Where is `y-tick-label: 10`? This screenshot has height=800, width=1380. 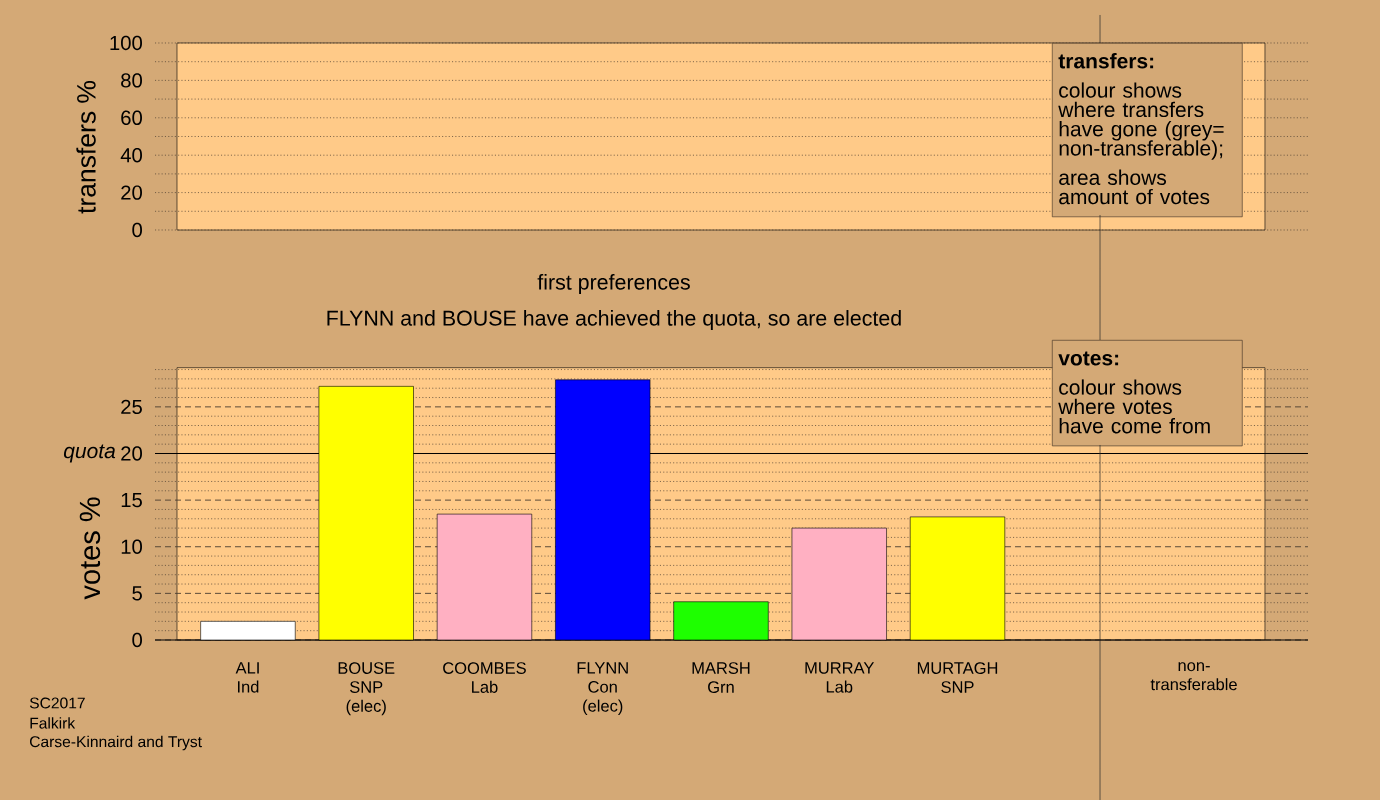
y-tick-label: 10 is located at coordinates (131, 546).